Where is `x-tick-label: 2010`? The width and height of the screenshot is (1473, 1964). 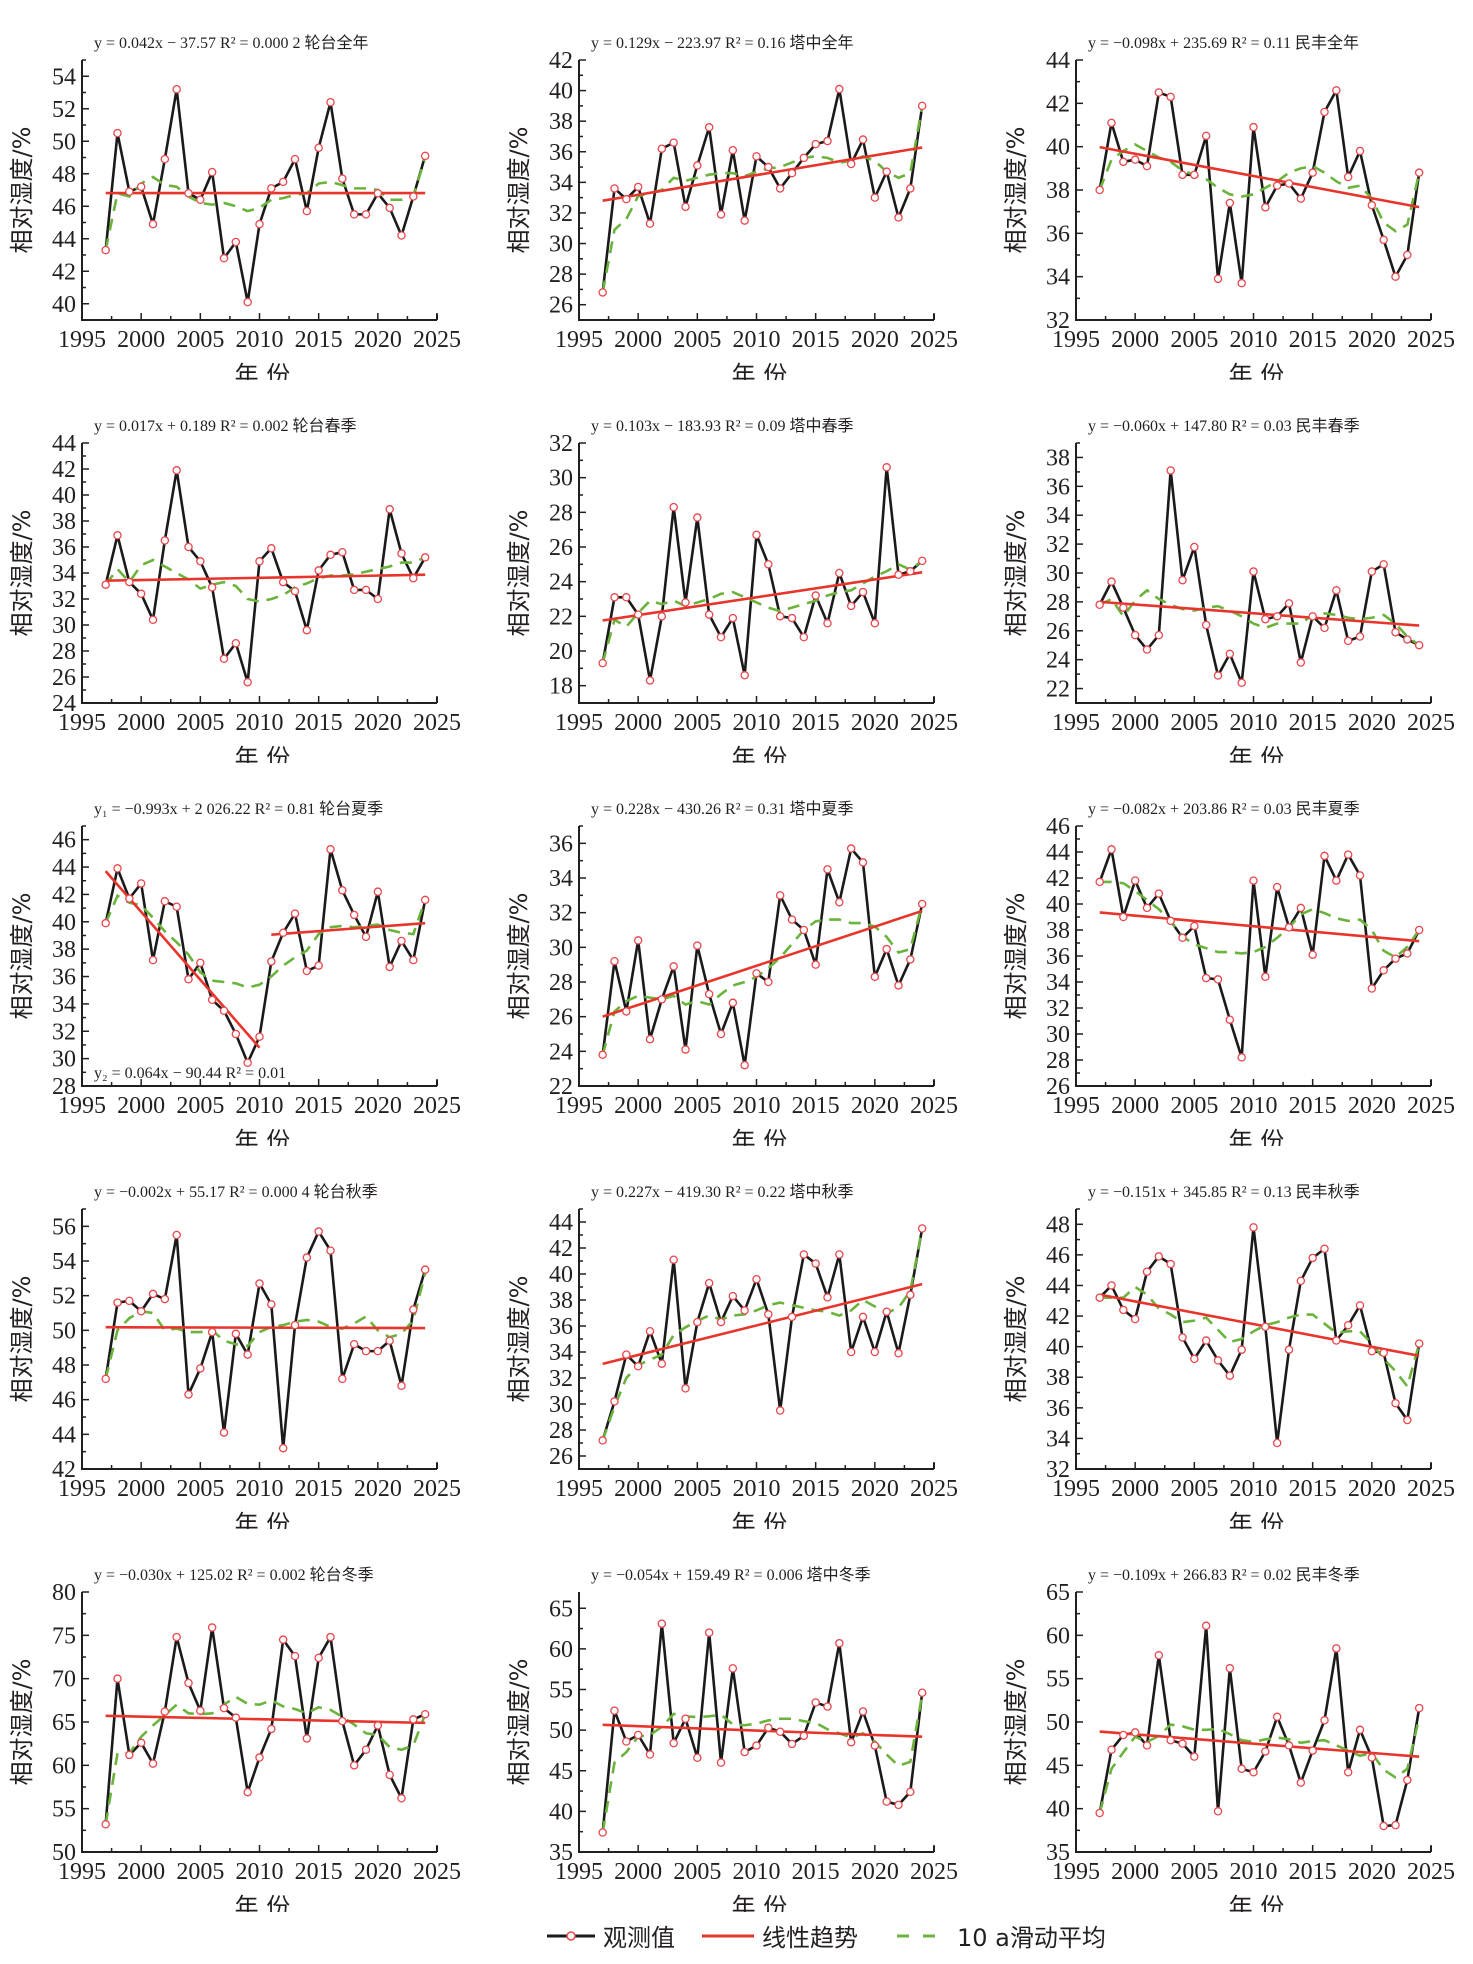 x-tick-label: 2010 is located at coordinates (757, 340).